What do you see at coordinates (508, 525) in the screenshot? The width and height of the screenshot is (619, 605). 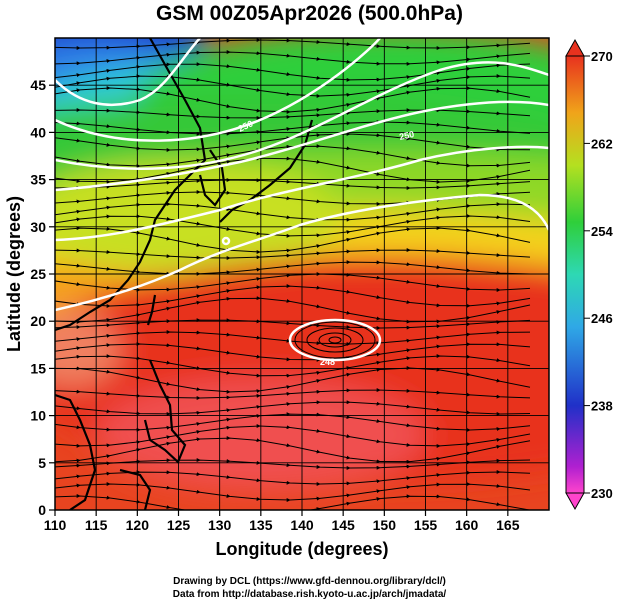 I see `x-tick-label: 165` at bounding box center [508, 525].